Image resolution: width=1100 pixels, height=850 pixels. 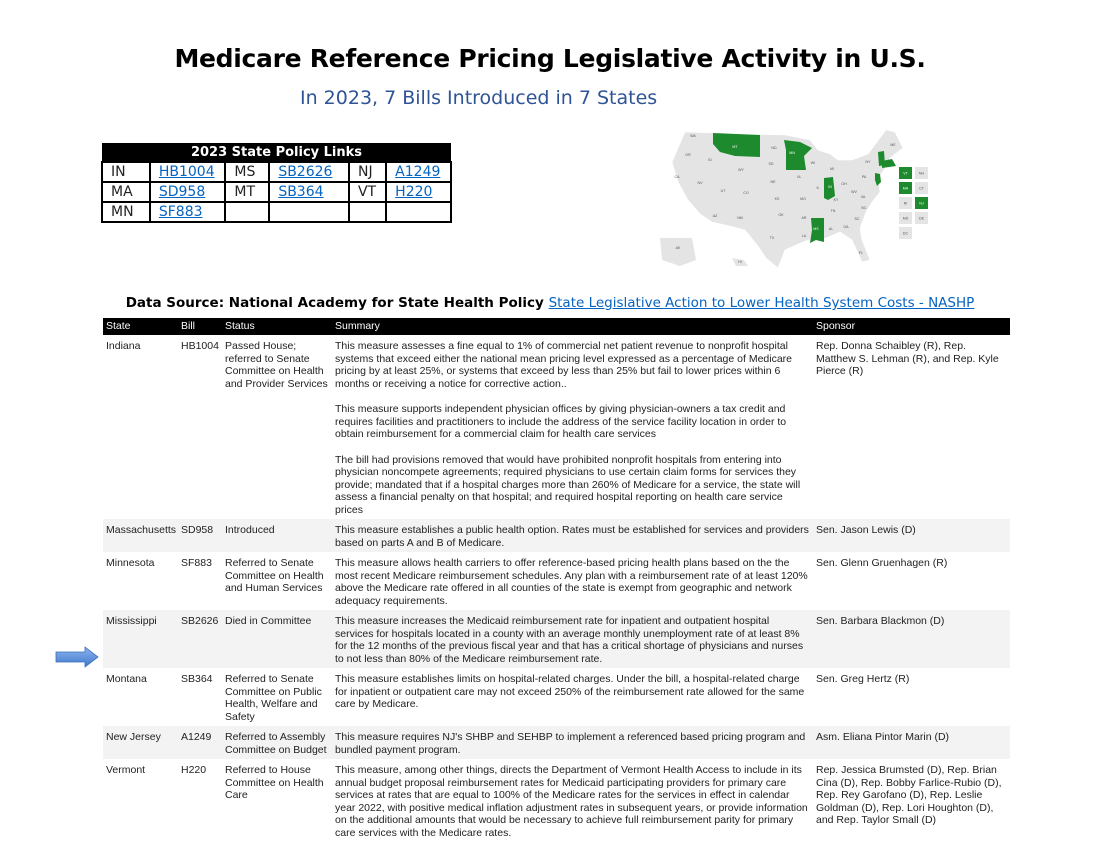 What do you see at coordinates (911, 639) in the screenshot?
I see `cell-sponsor: Sen. Barbara Blackmon (D)` at bounding box center [911, 639].